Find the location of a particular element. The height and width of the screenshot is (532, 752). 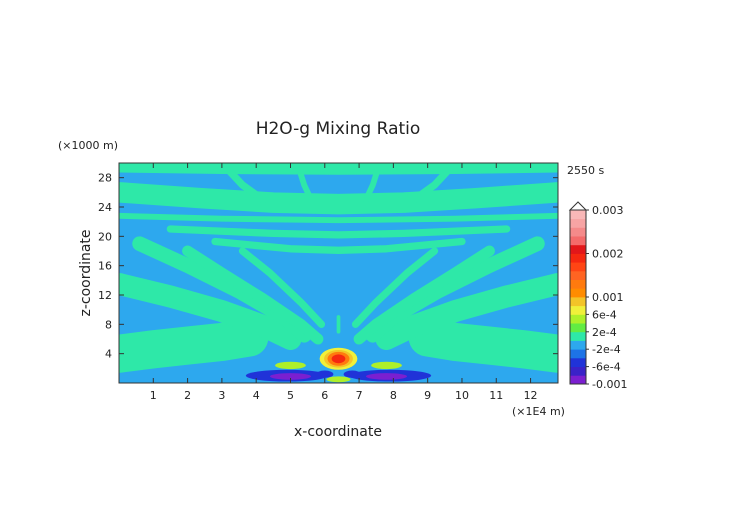

time-label: 2550 s is located at coordinates (585, 170).